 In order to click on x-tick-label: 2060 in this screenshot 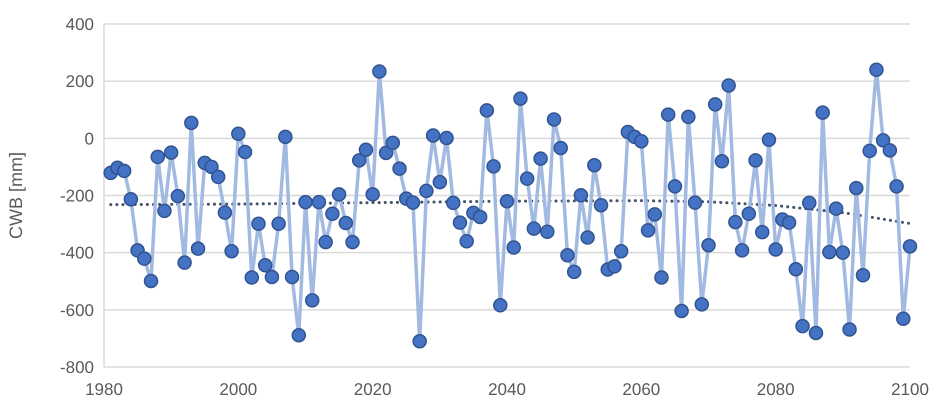, I will do `click(641, 389)`.